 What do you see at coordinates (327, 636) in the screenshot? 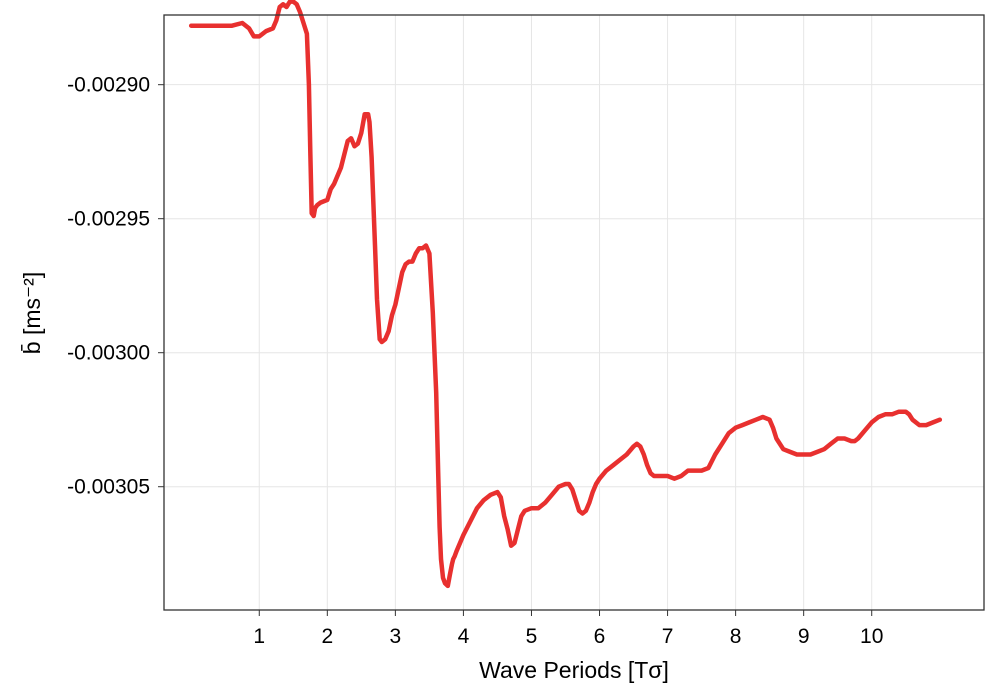
I see `x-tick-label: 2` at bounding box center [327, 636].